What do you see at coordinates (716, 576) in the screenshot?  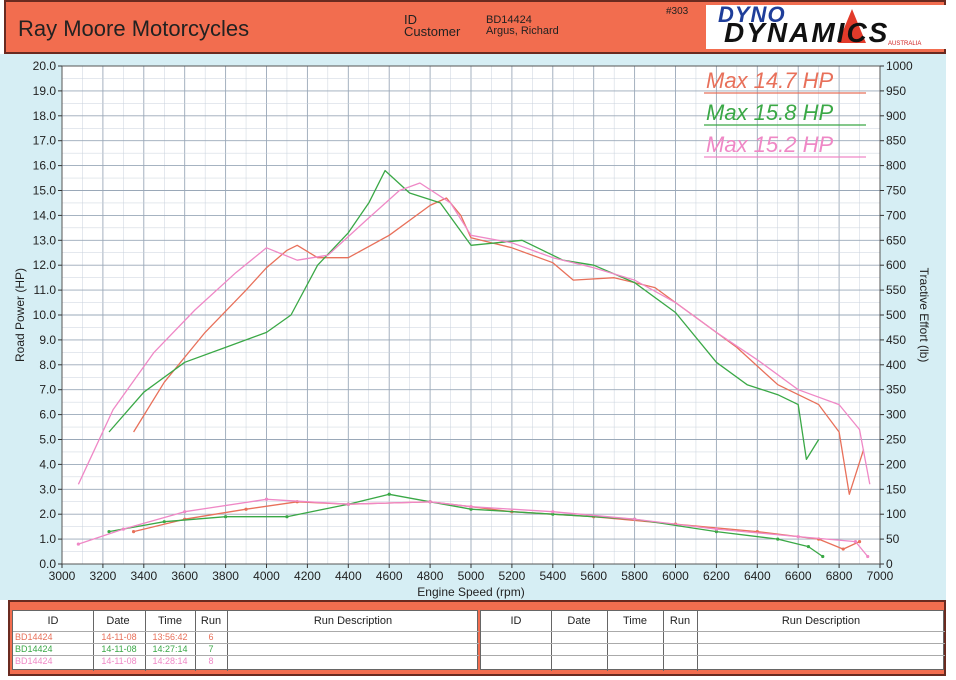 I see `x-tick-label: 6200` at bounding box center [716, 576].